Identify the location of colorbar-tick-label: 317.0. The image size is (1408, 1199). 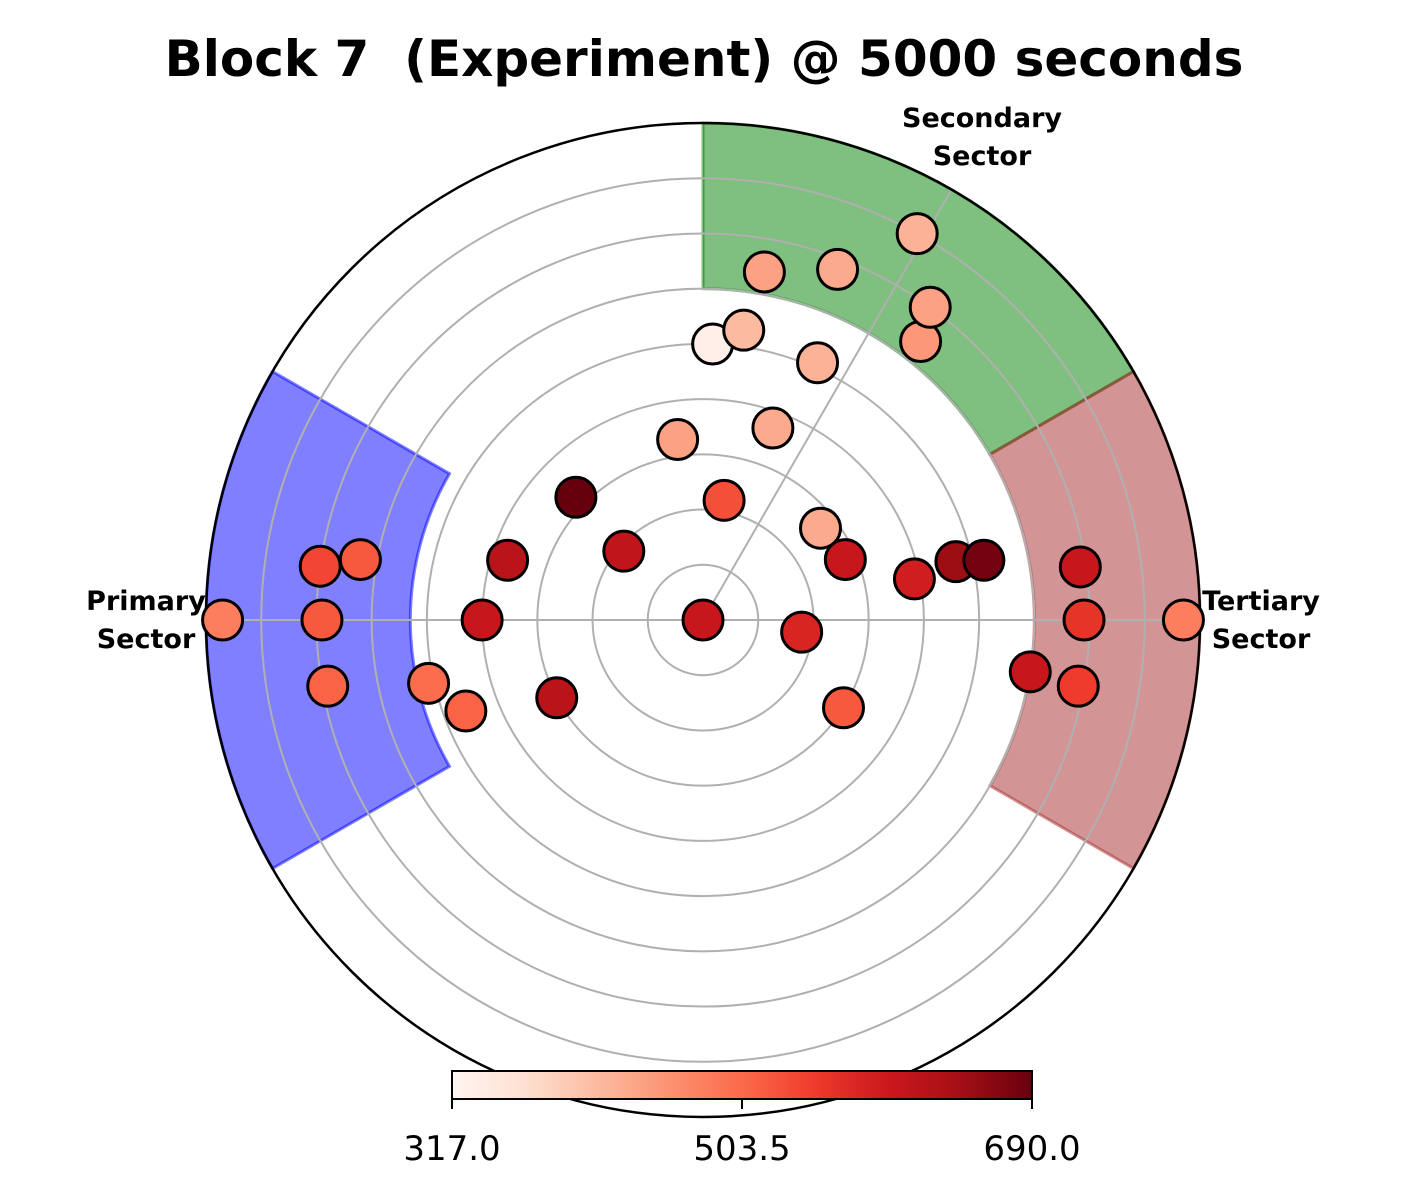
(451, 1149).